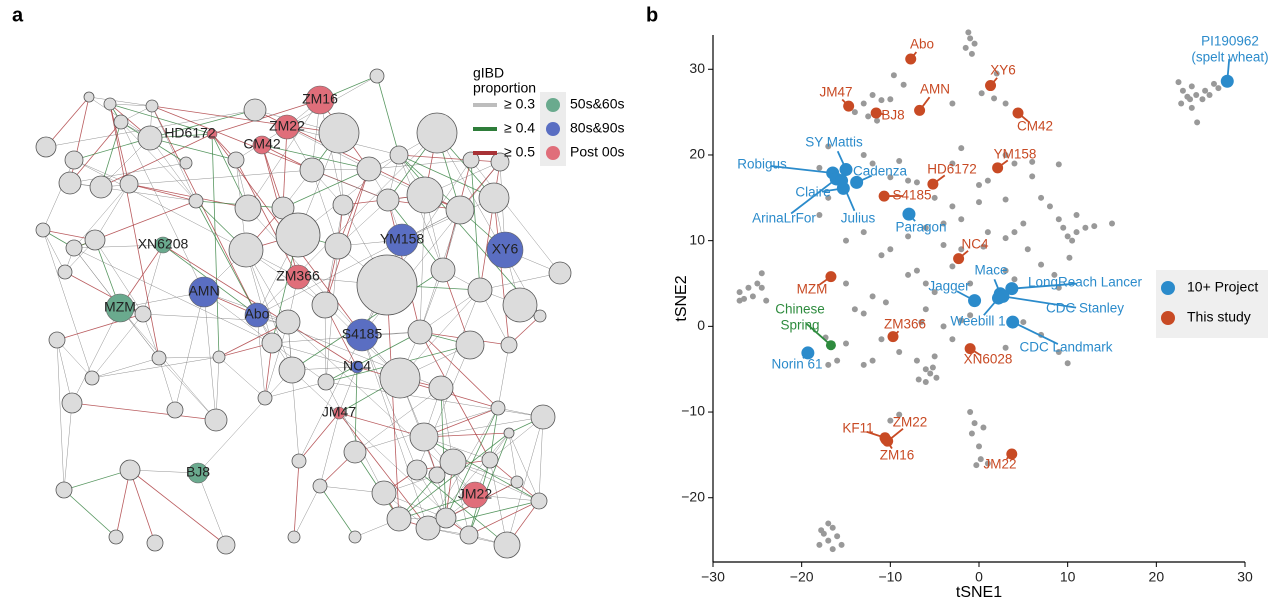 The image size is (1270, 609). I want to click on legend-title: gIBD, so click(488, 73).